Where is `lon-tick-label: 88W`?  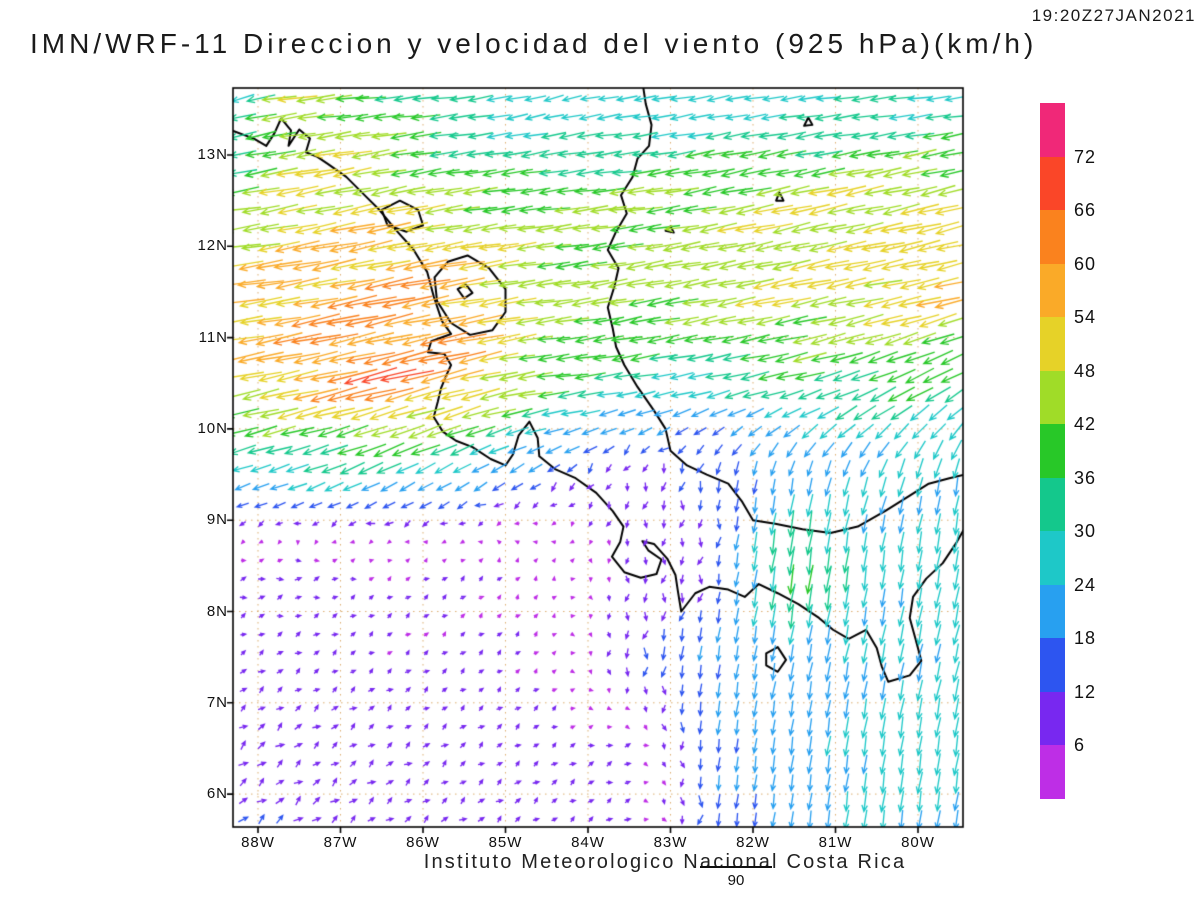
lon-tick-label: 88W is located at coordinates (258, 842).